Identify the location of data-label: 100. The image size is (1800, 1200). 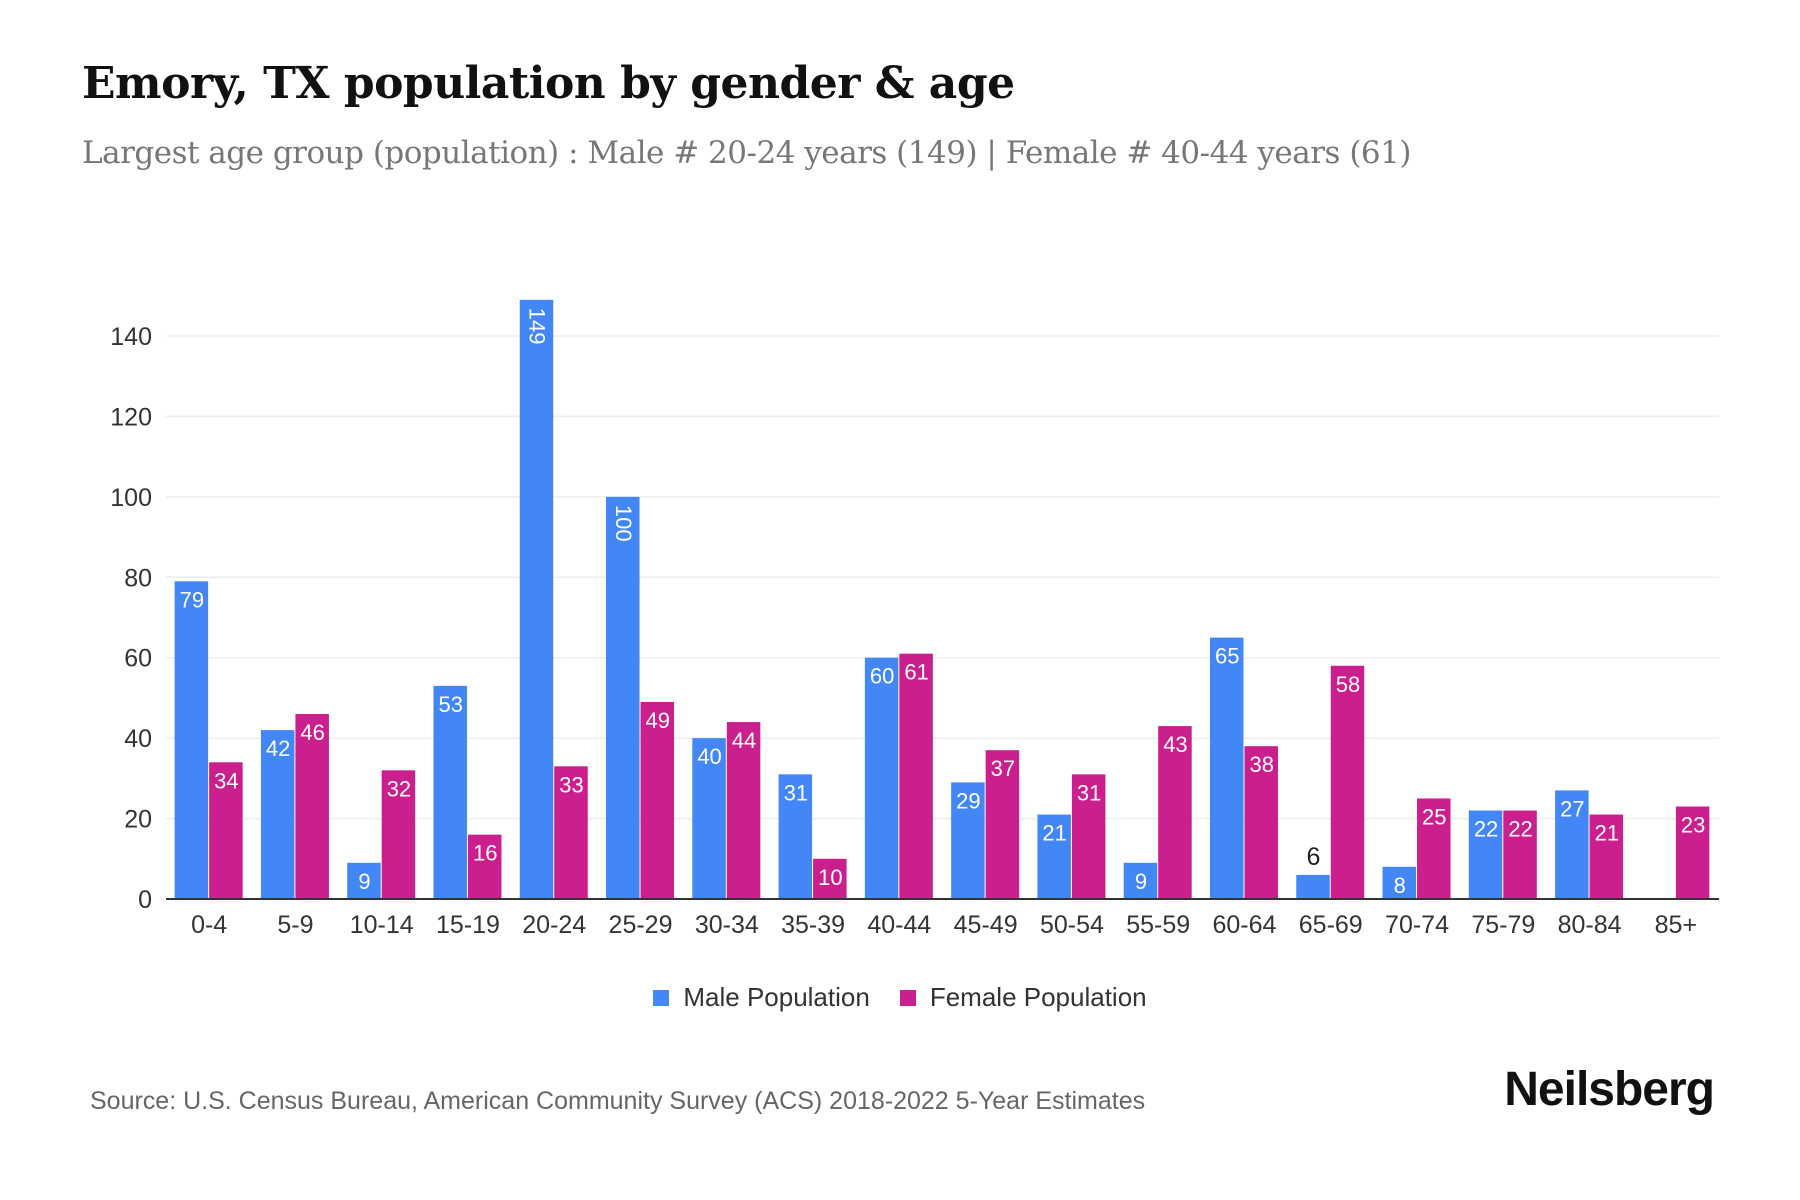
(623, 523).